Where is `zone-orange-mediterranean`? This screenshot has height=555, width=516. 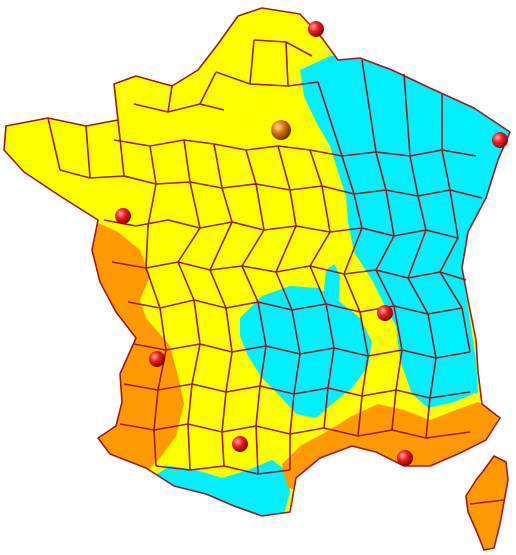 zone-orange-mediterranean is located at coordinates (391, 443).